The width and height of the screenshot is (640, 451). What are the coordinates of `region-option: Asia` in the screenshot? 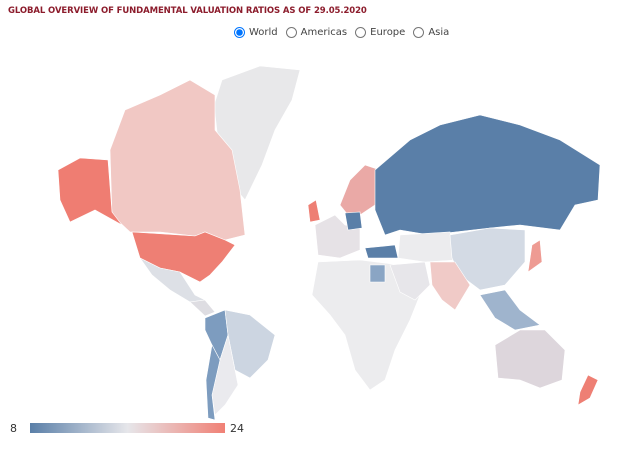 It's located at (431, 32).